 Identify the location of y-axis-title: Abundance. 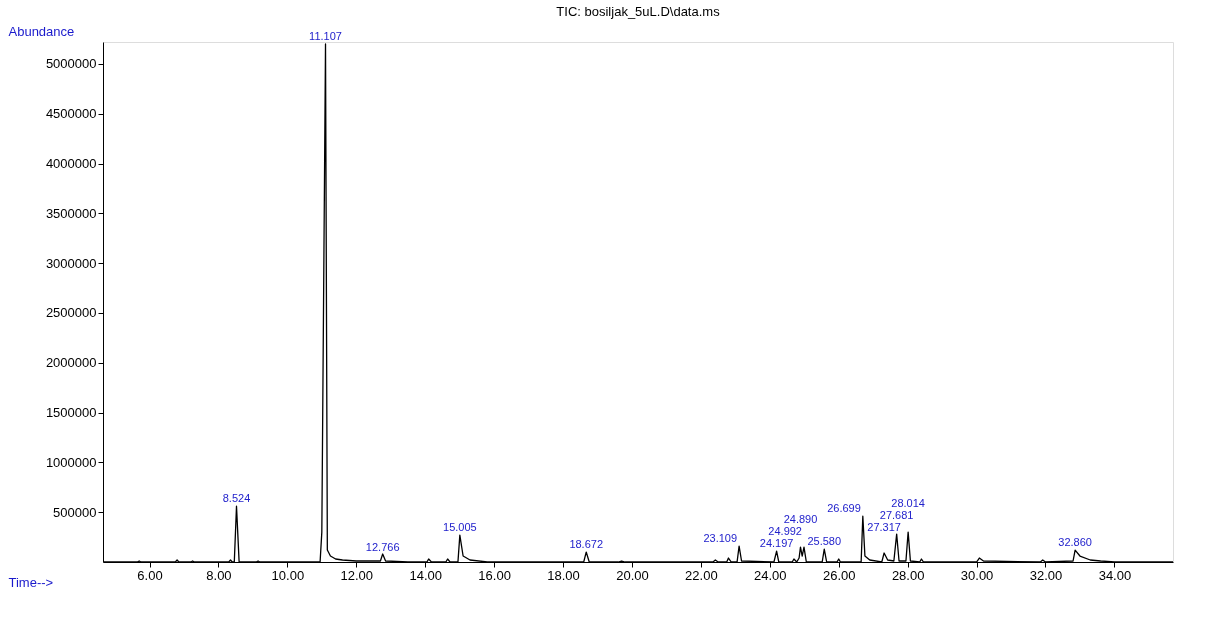
(41, 31).